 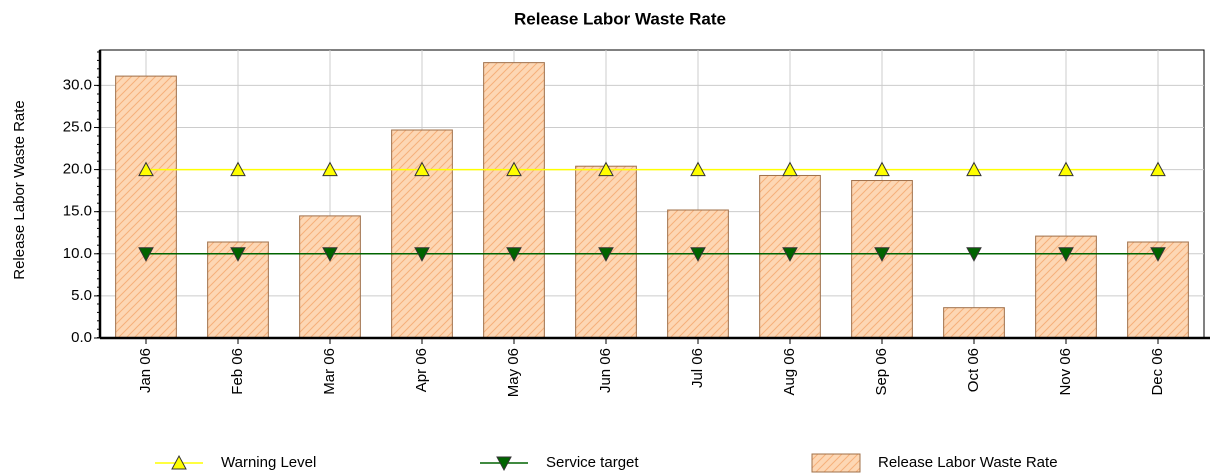 I want to click on y-axis-label: Release Labor Waste Rate, so click(x=19, y=190).